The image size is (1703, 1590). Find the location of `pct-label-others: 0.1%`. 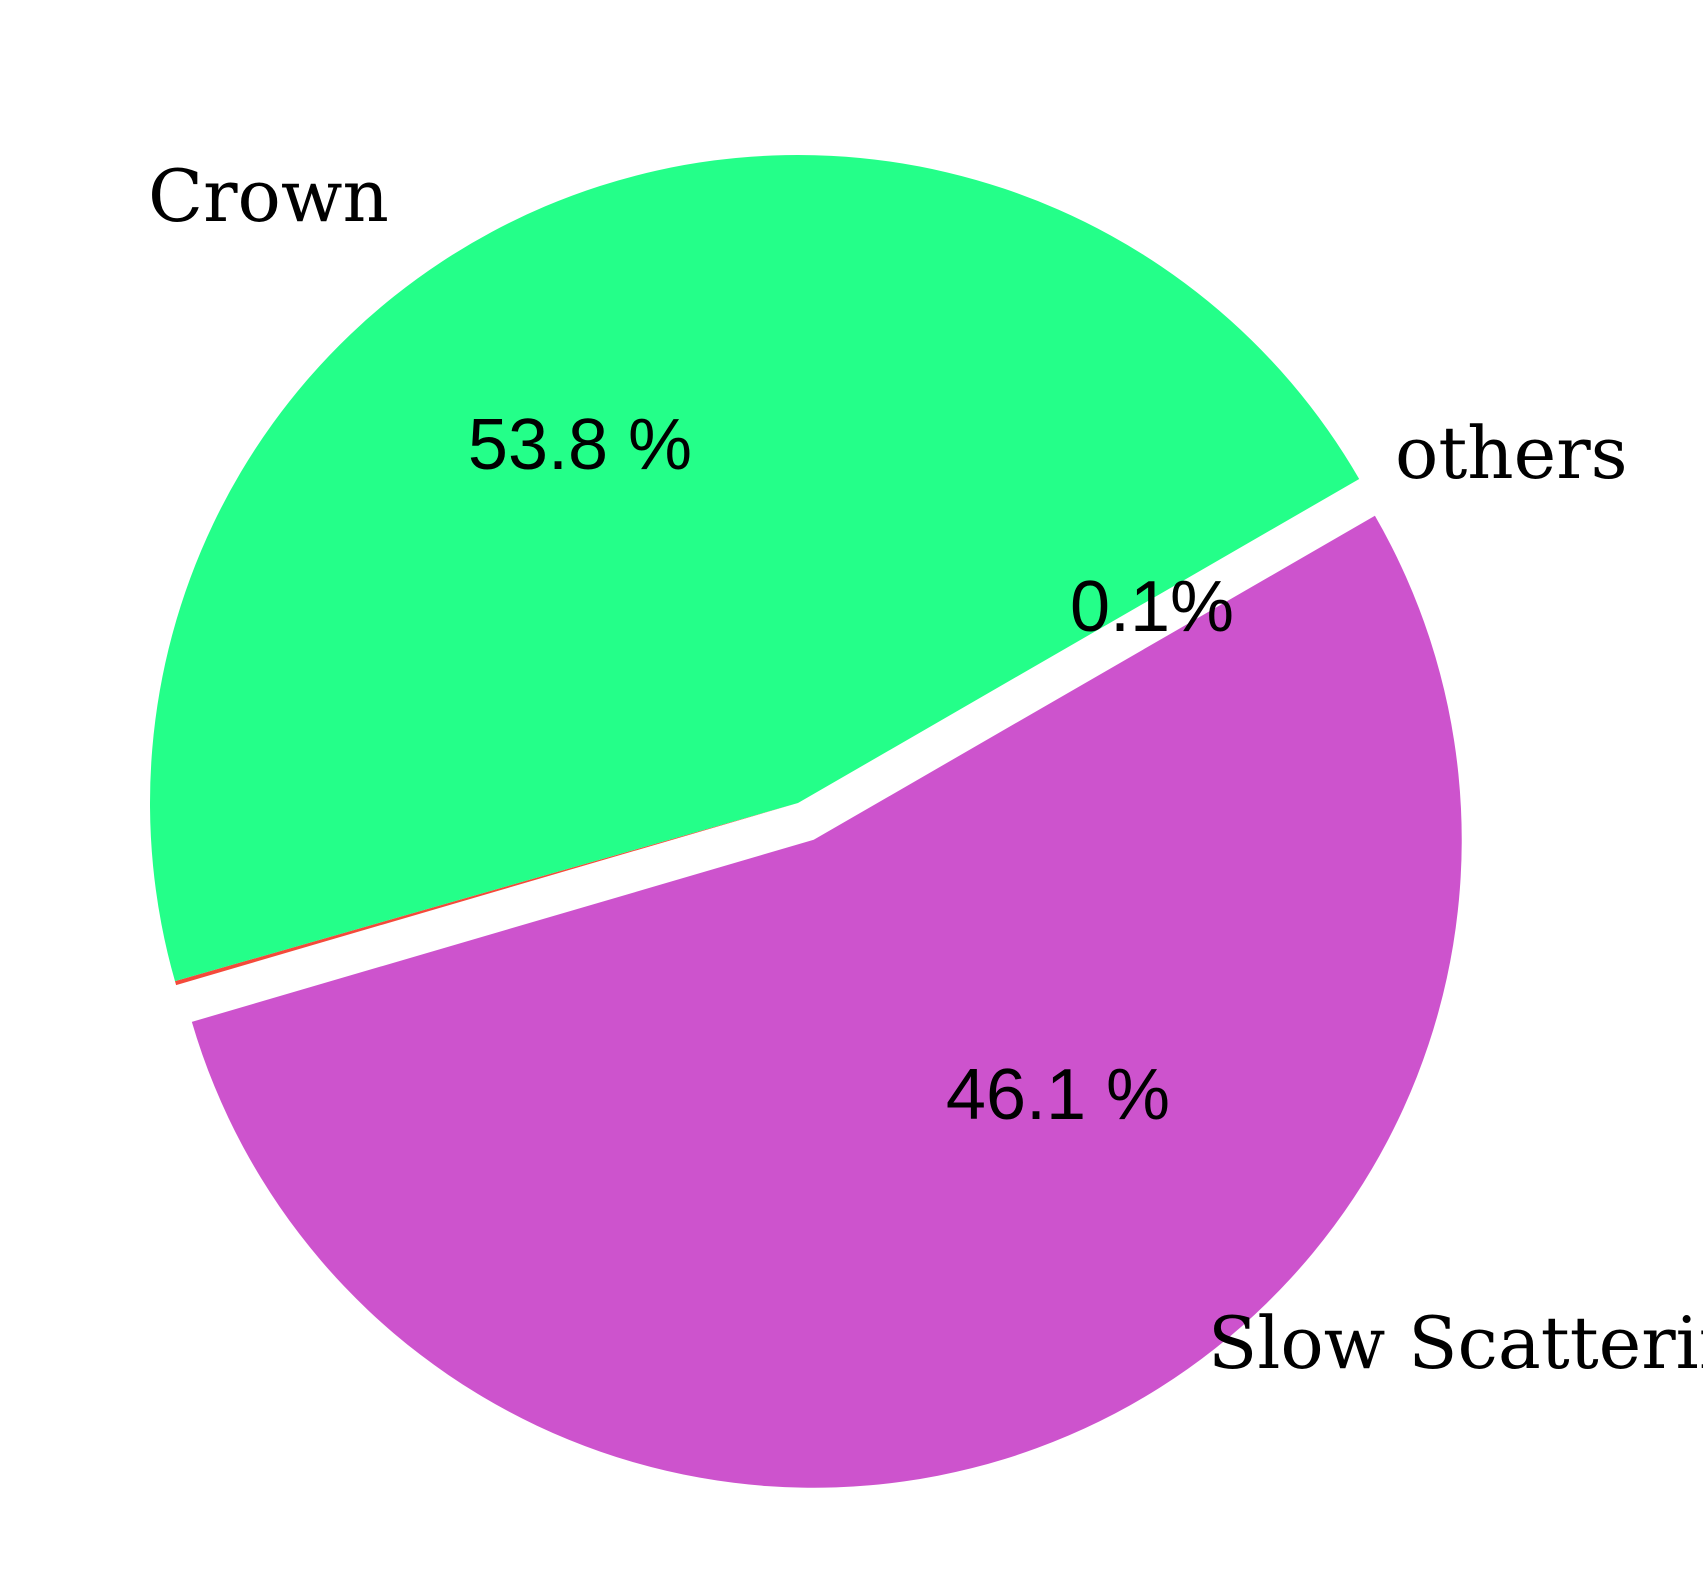

pct-label-others: 0.1% is located at coordinates (1152, 607).